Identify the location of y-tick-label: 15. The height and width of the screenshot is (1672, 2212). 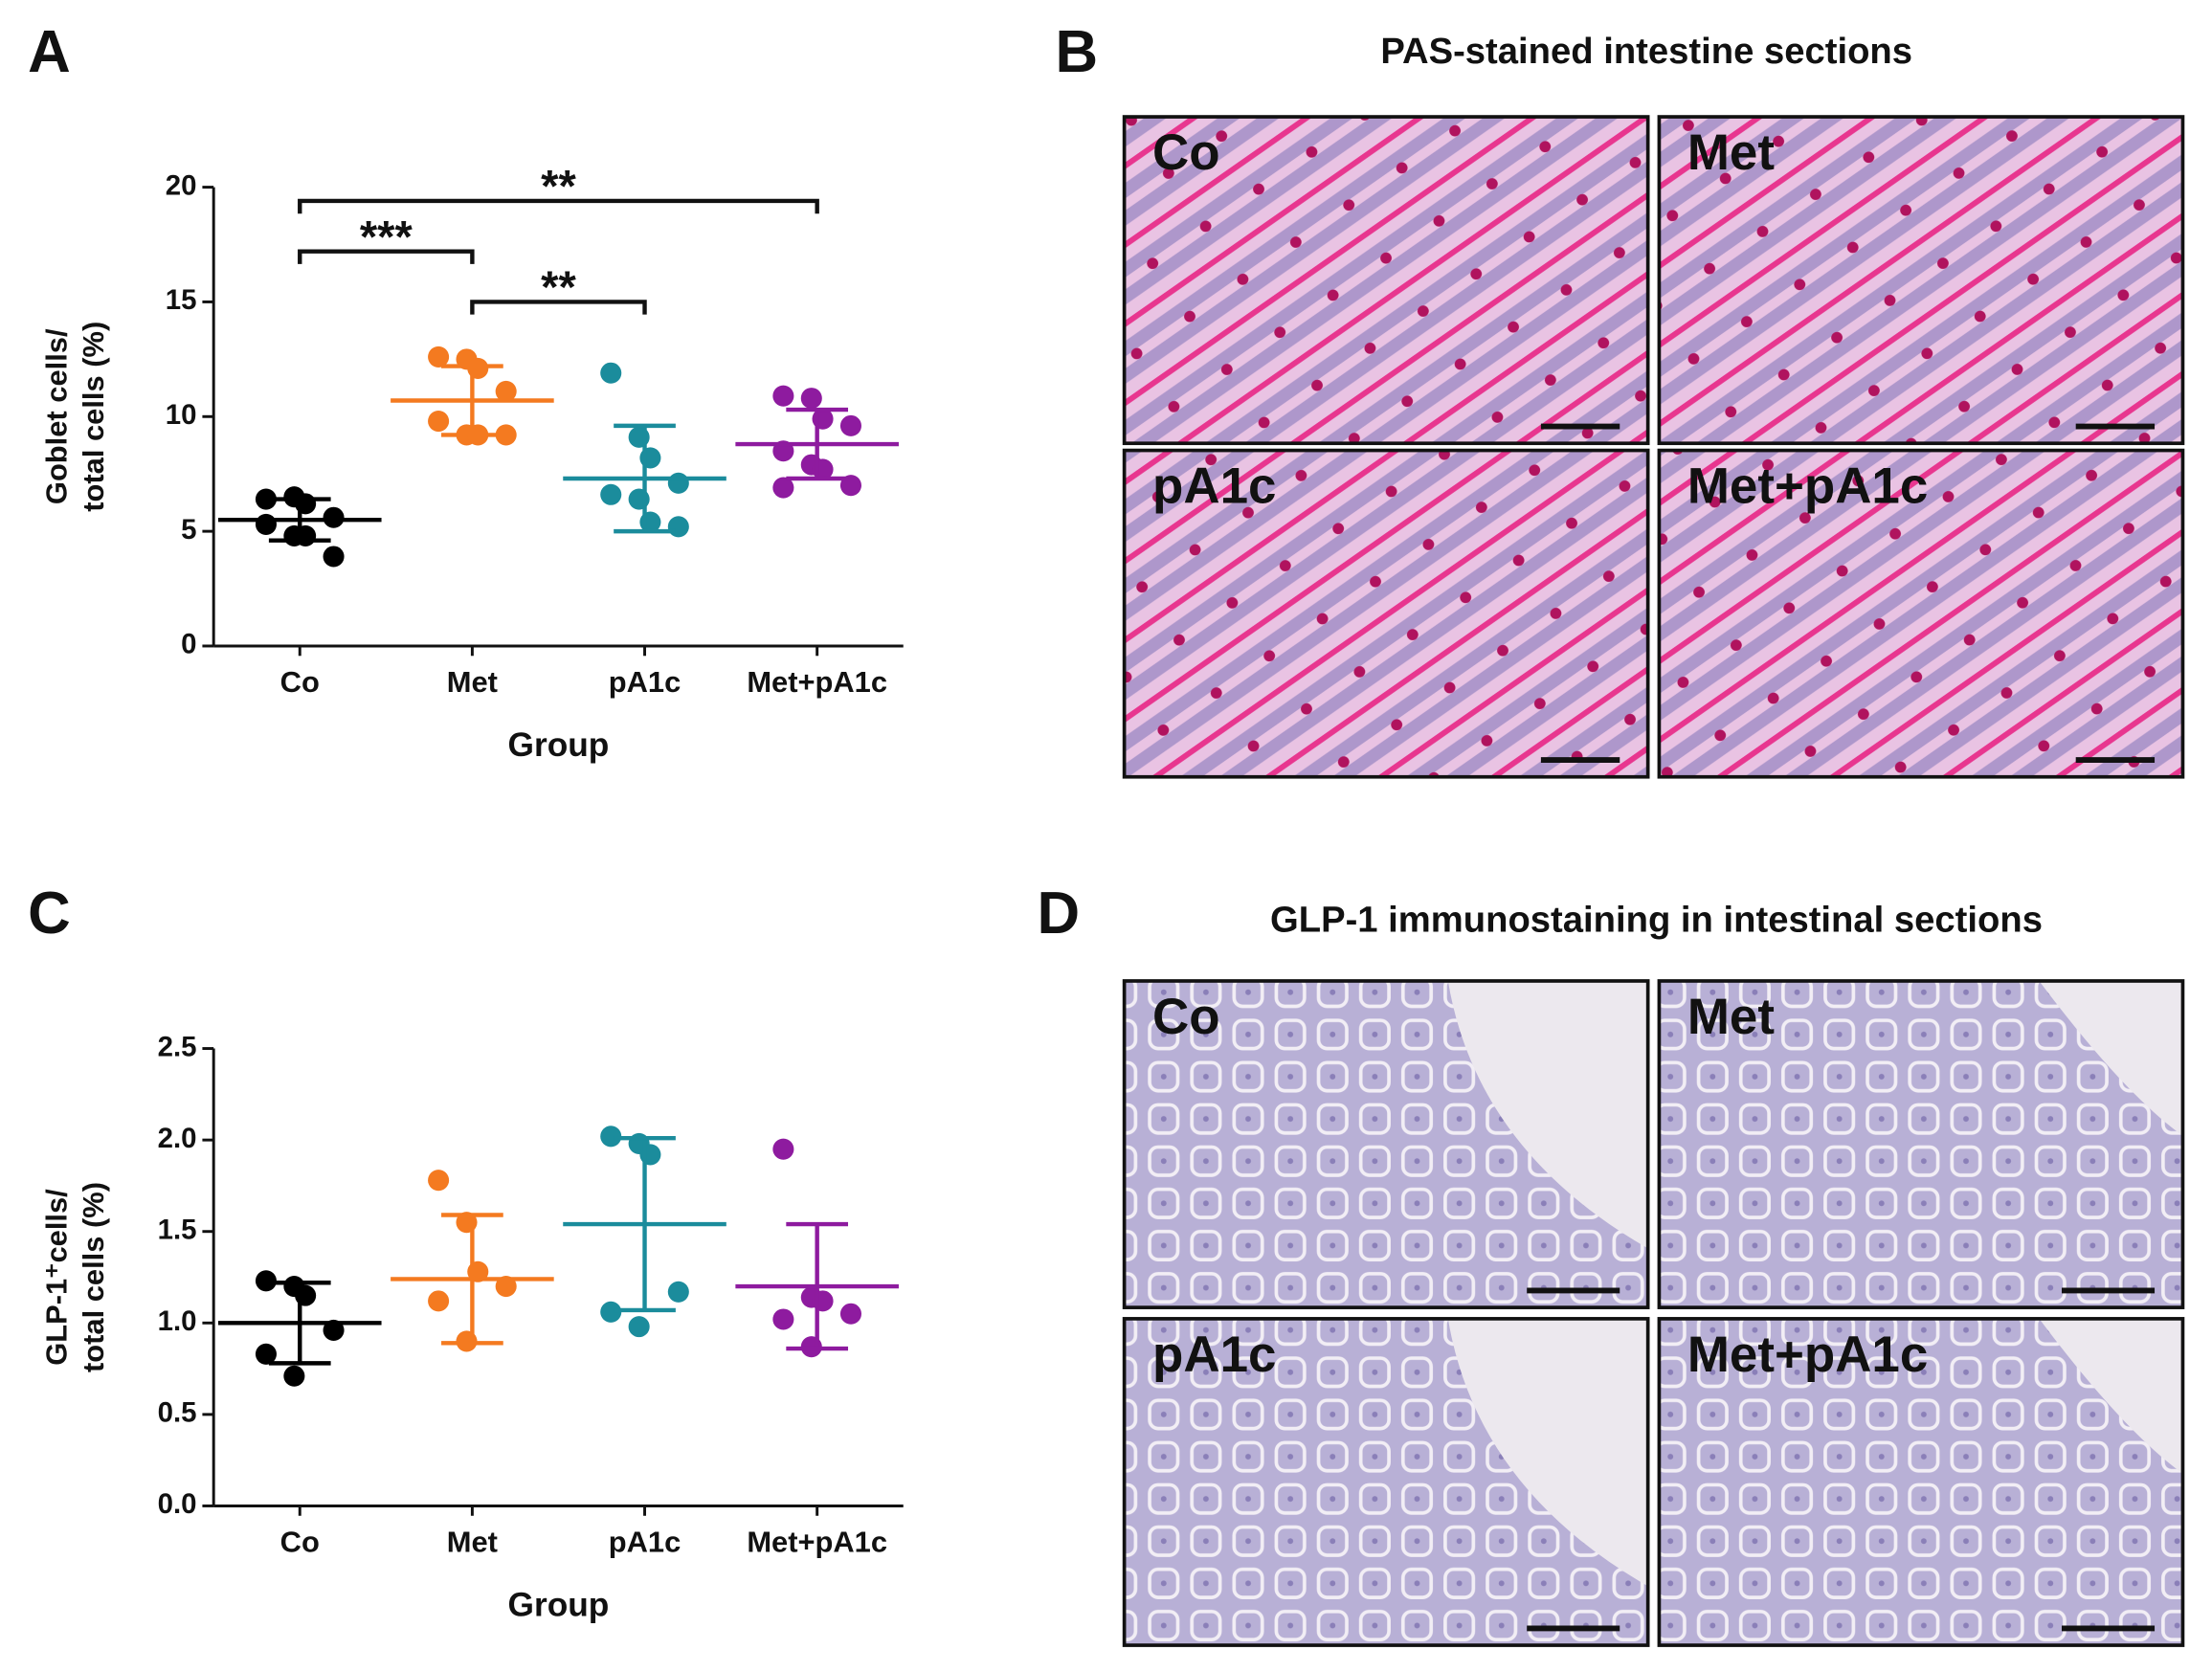
(181, 300).